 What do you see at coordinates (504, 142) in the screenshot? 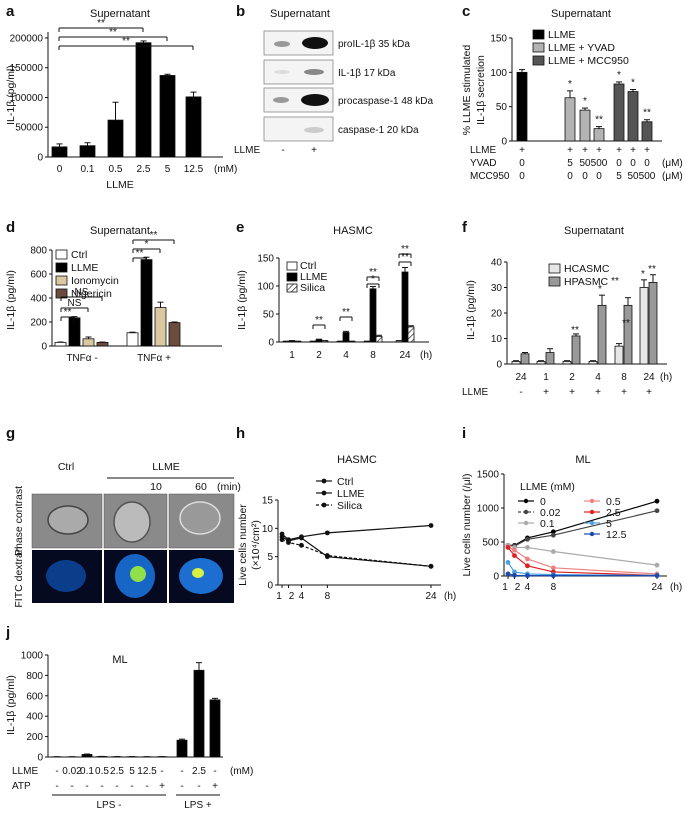
I see `panel-c-y-tick-label: 0` at bounding box center [504, 142].